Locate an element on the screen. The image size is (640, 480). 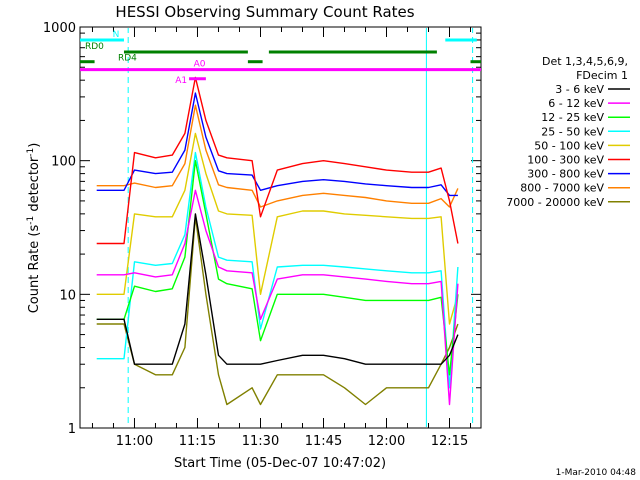
state-bars: N RD0 RD4 A0 A1 is located at coordinates (280, 58).